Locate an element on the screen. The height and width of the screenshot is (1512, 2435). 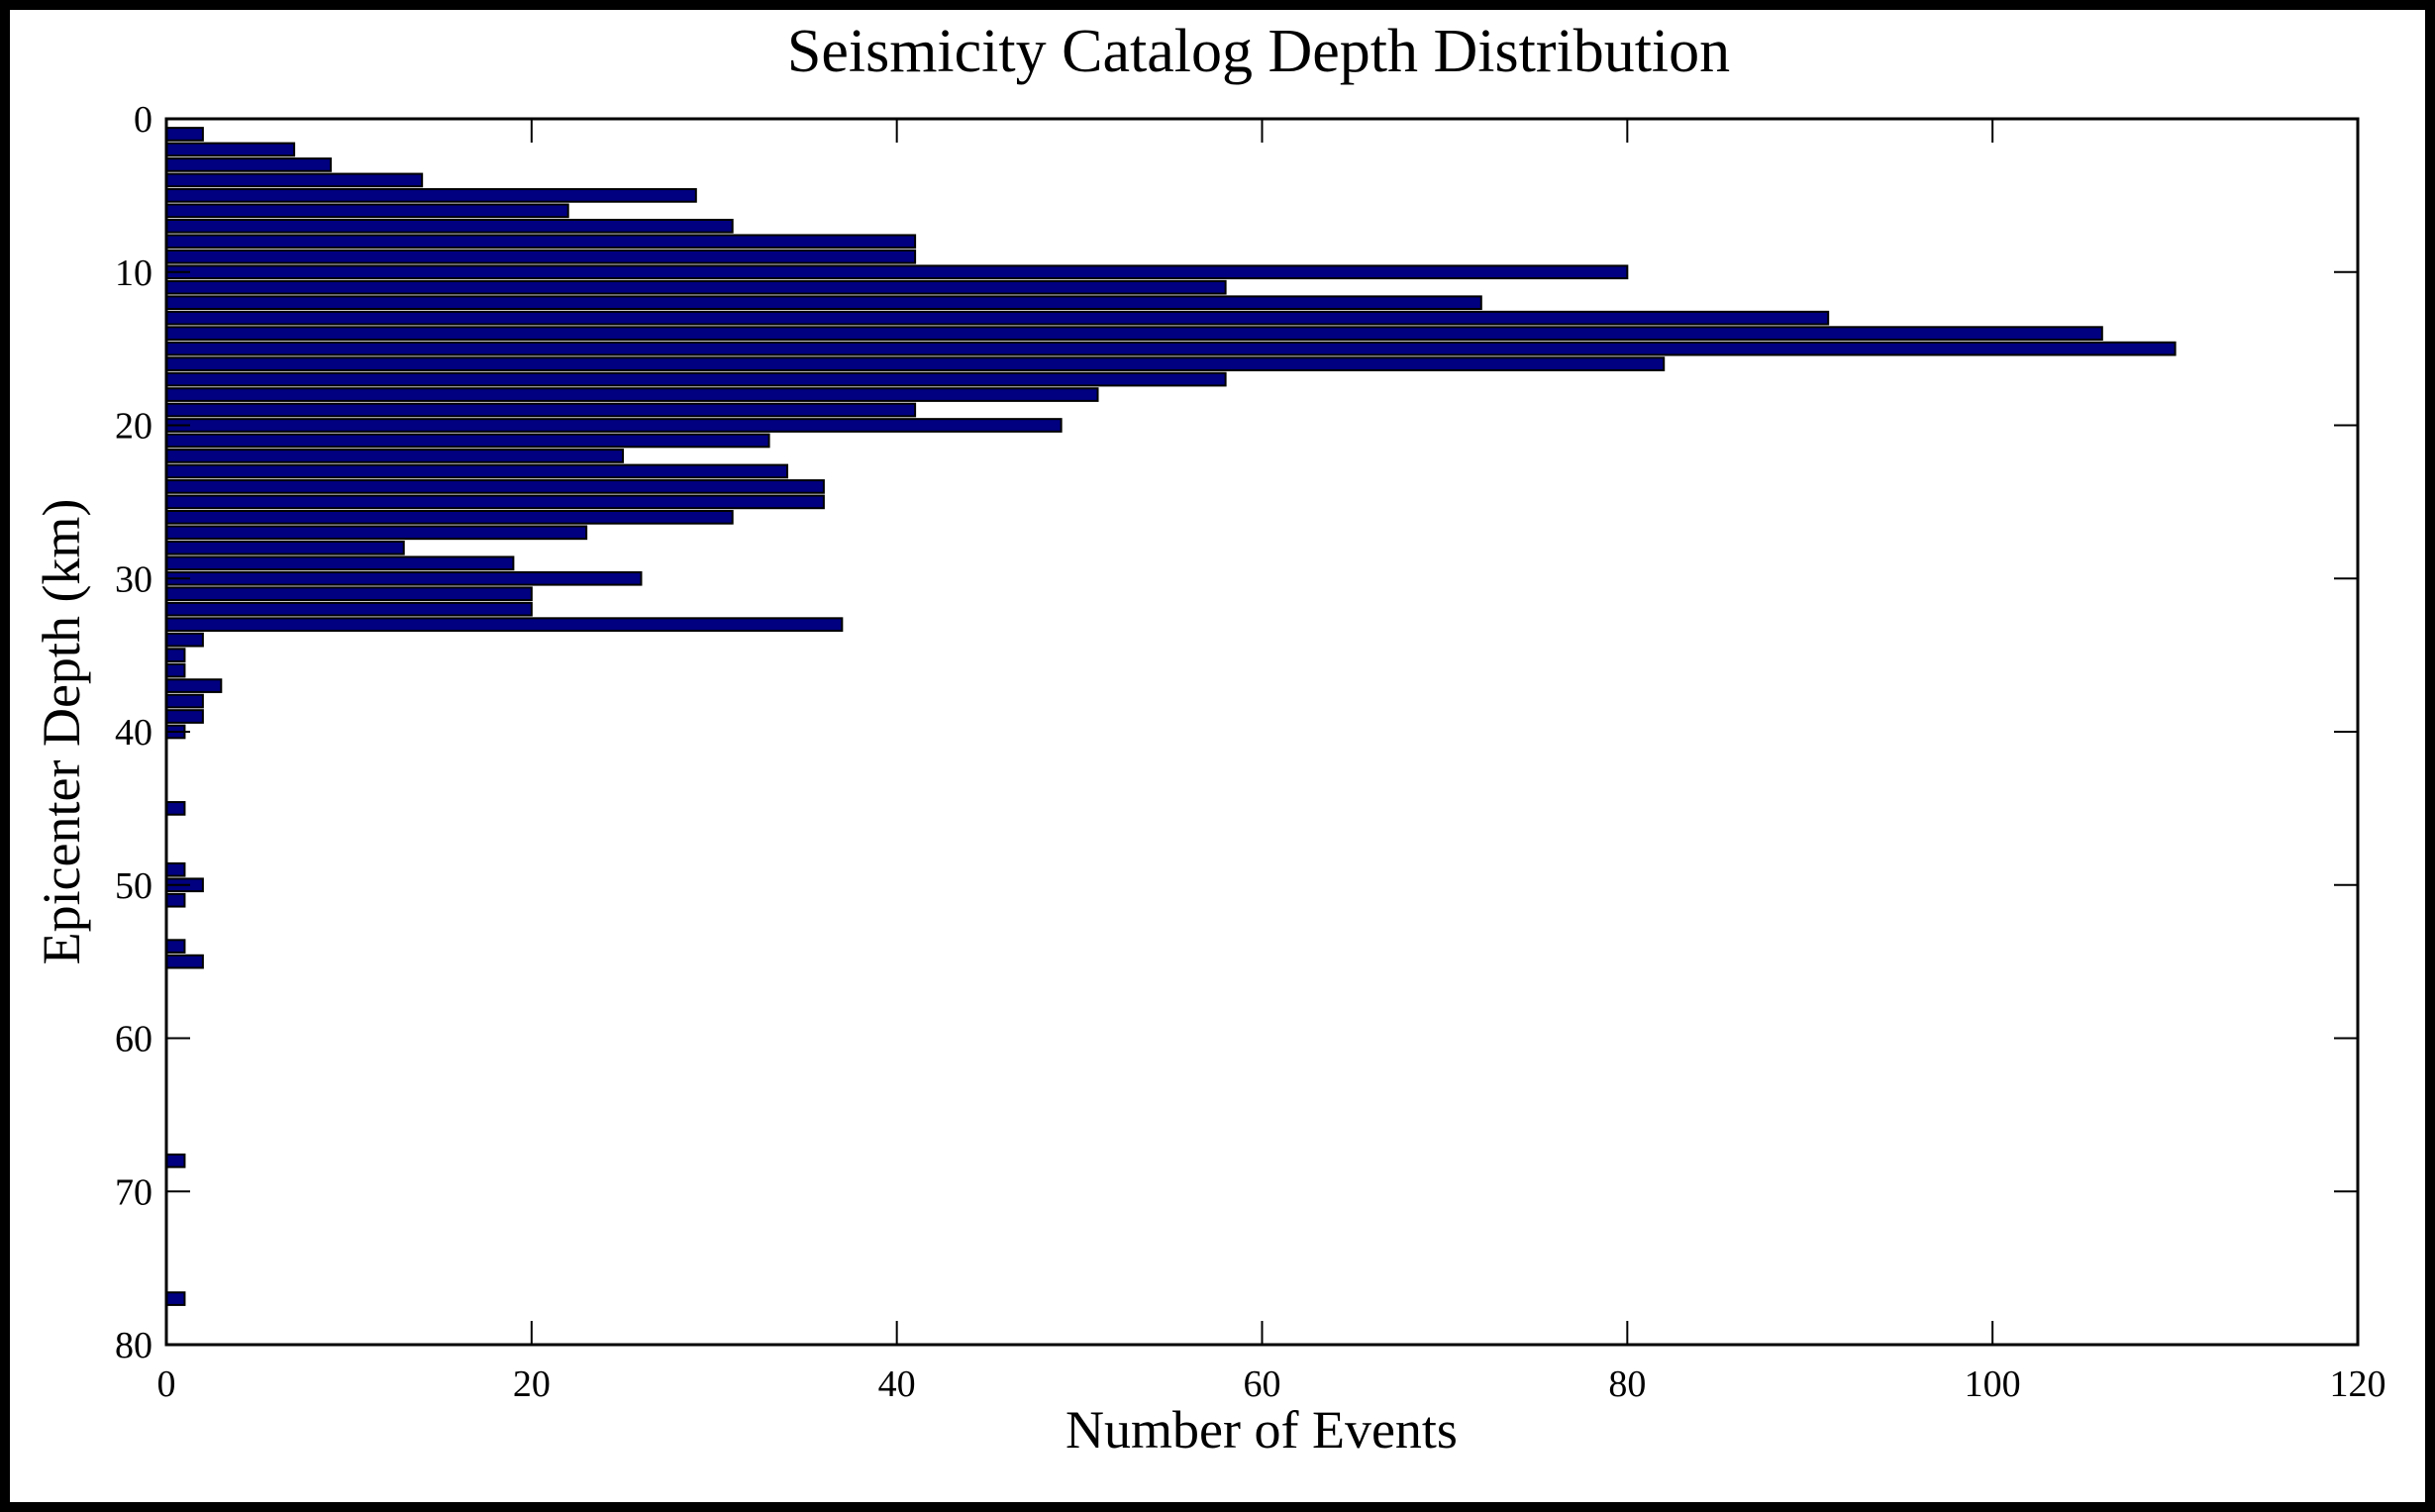
y-tick-label: 40 is located at coordinates (133, 733).